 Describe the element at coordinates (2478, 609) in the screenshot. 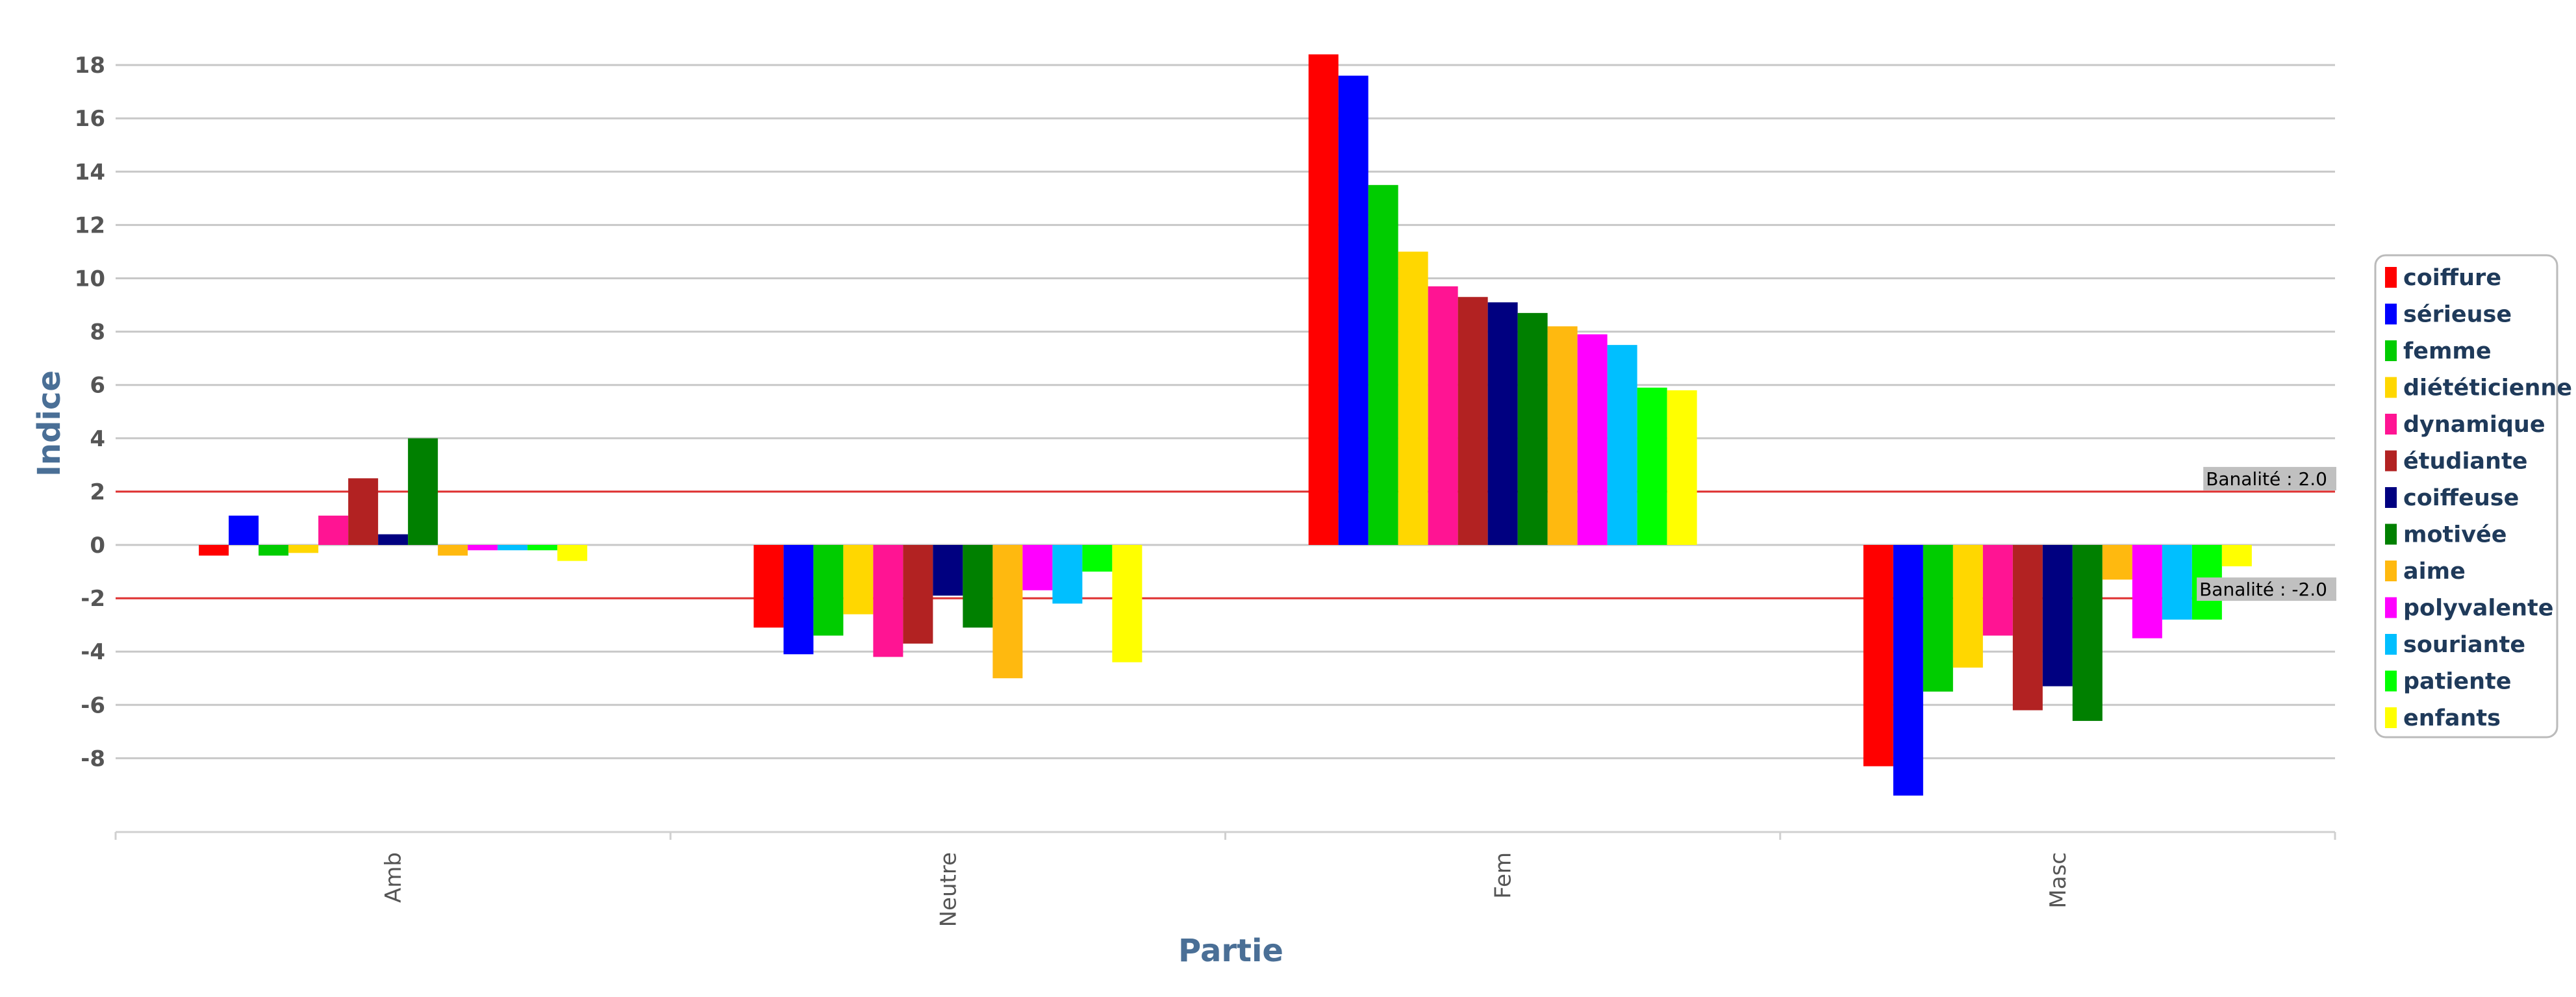

I see `legend-label: polyvalente` at that location.